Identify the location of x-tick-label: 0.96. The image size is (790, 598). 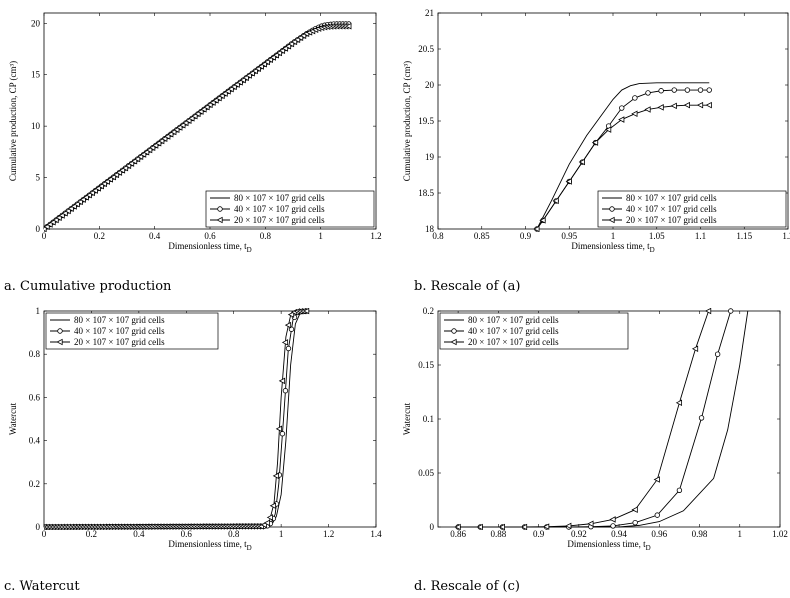
(659, 534).